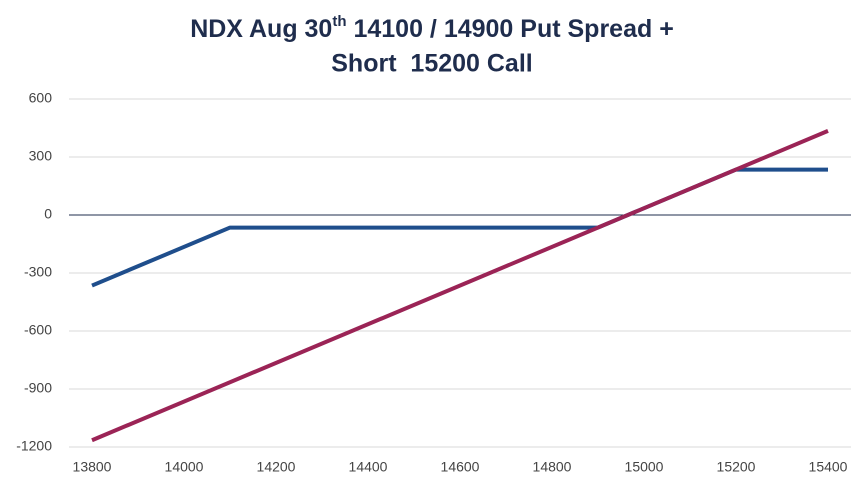  Describe the element at coordinates (92, 467) in the screenshot. I see `x-tick-label: 13800` at that location.